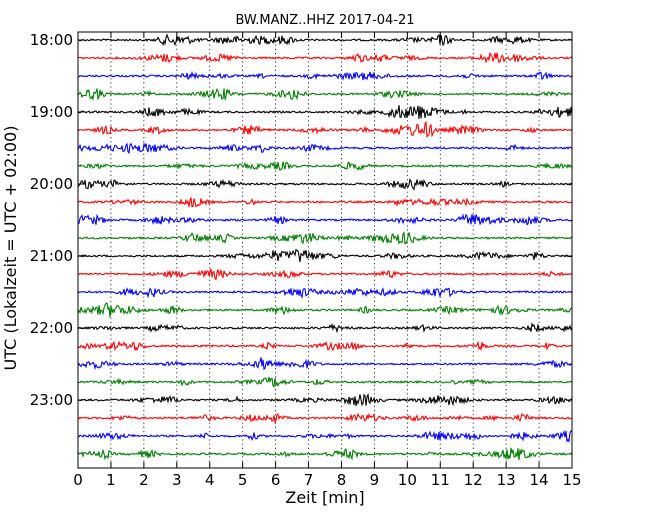  What do you see at coordinates (571, 480) in the screenshot?
I see `x-tick-label: 15` at bounding box center [571, 480].